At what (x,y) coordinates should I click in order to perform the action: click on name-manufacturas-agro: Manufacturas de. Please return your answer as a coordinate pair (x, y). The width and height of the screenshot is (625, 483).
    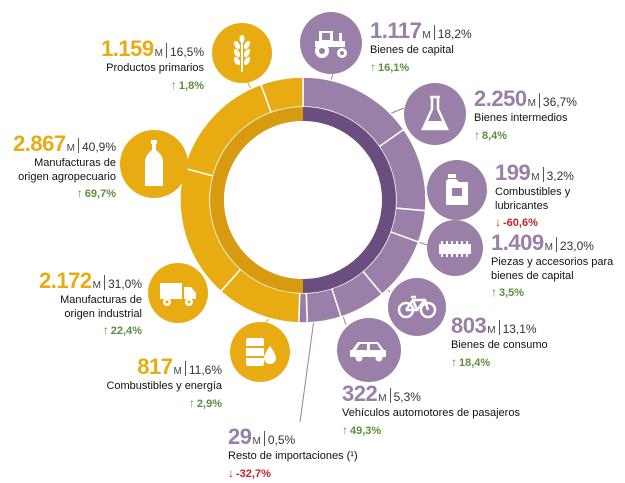
    Looking at the image, I should click on (75, 163).